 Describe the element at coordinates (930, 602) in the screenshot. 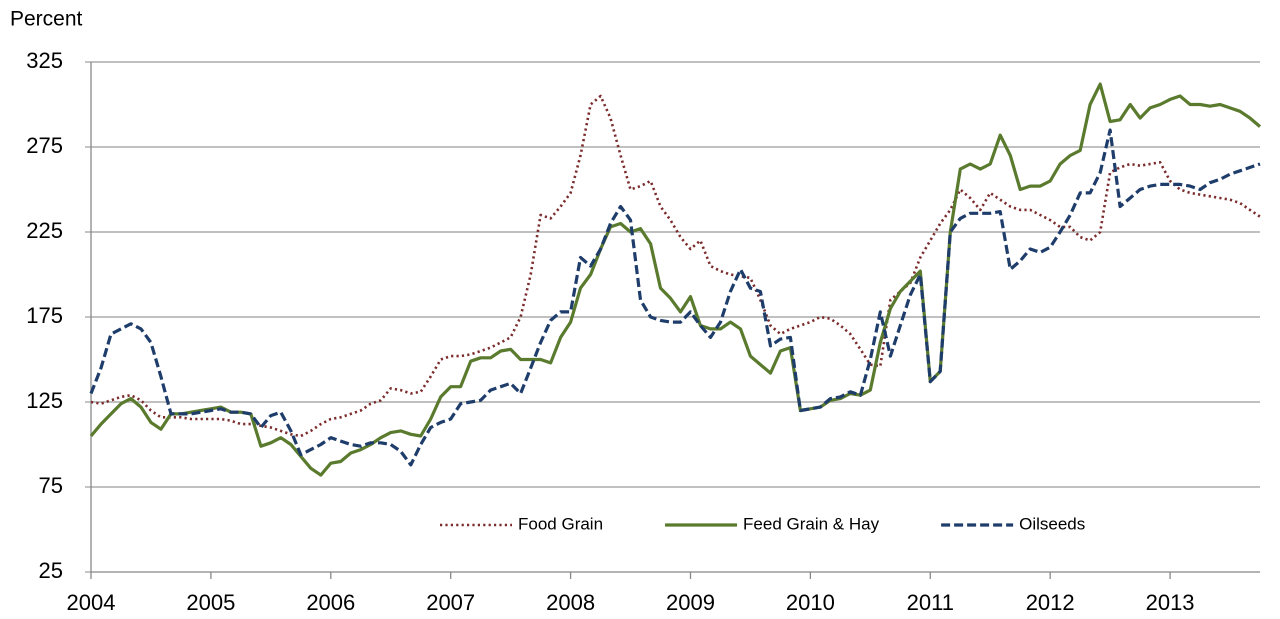

I see `x-tick-label: 2011` at that location.